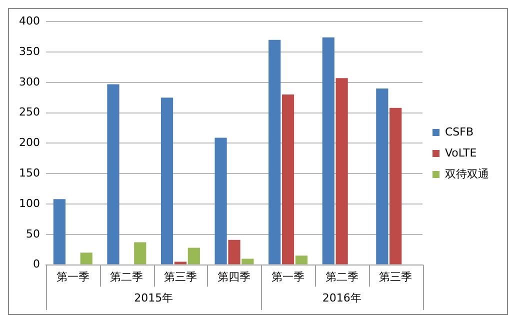 This screenshot has height=323, width=516. What do you see at coordinates (461, 153) in the screenshot?
I see `legend-label: VoLTE` at bounding box center [461, 153].